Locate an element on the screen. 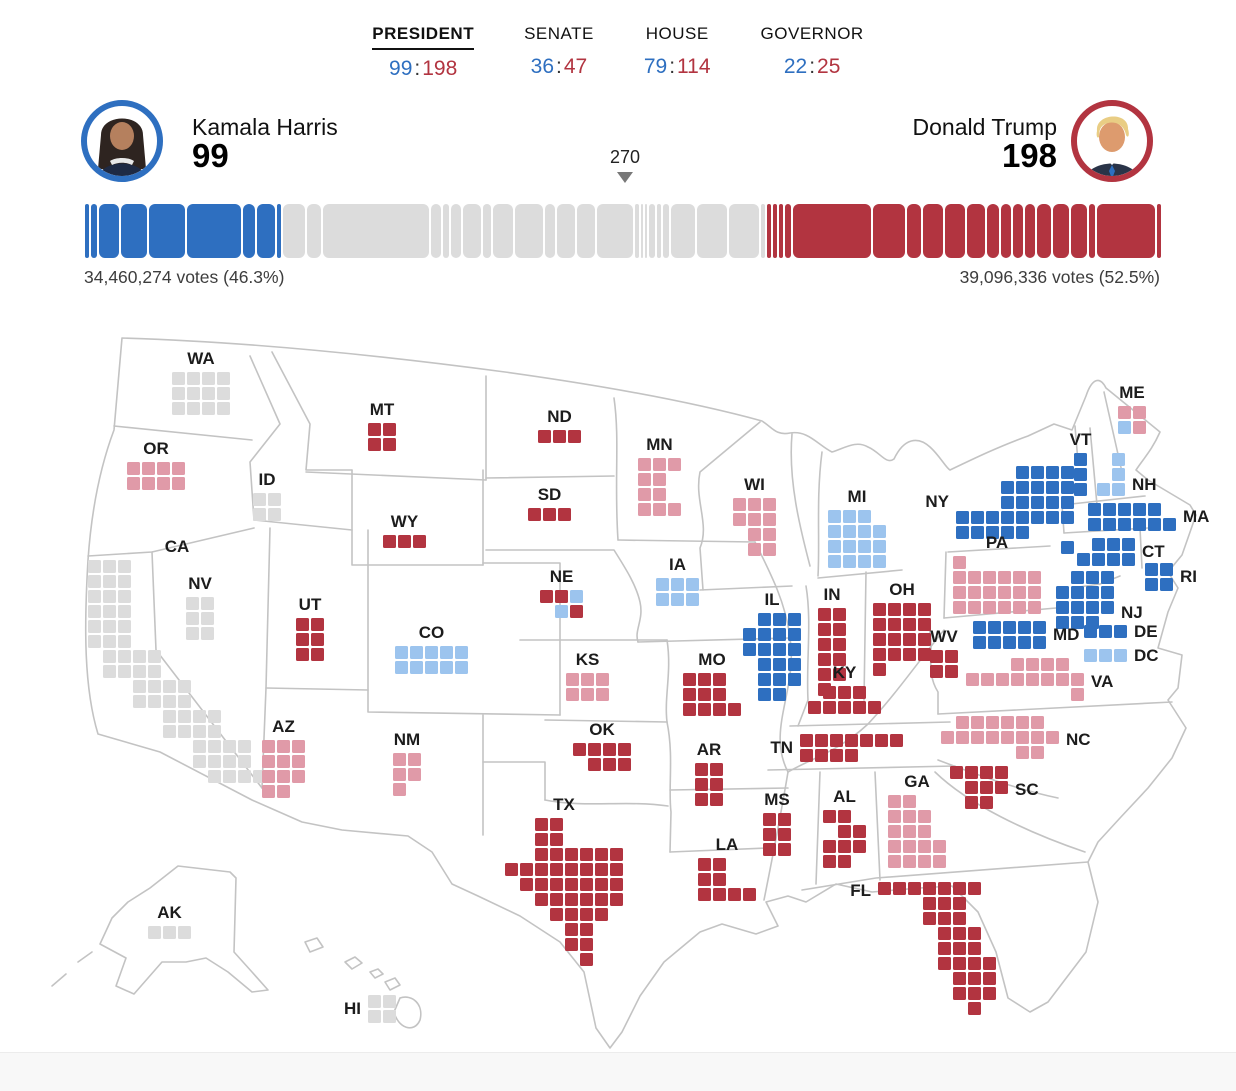 The height and width of the screenshot is (1091, 1236). state-mn: MN is located at coordinates (659, 475).